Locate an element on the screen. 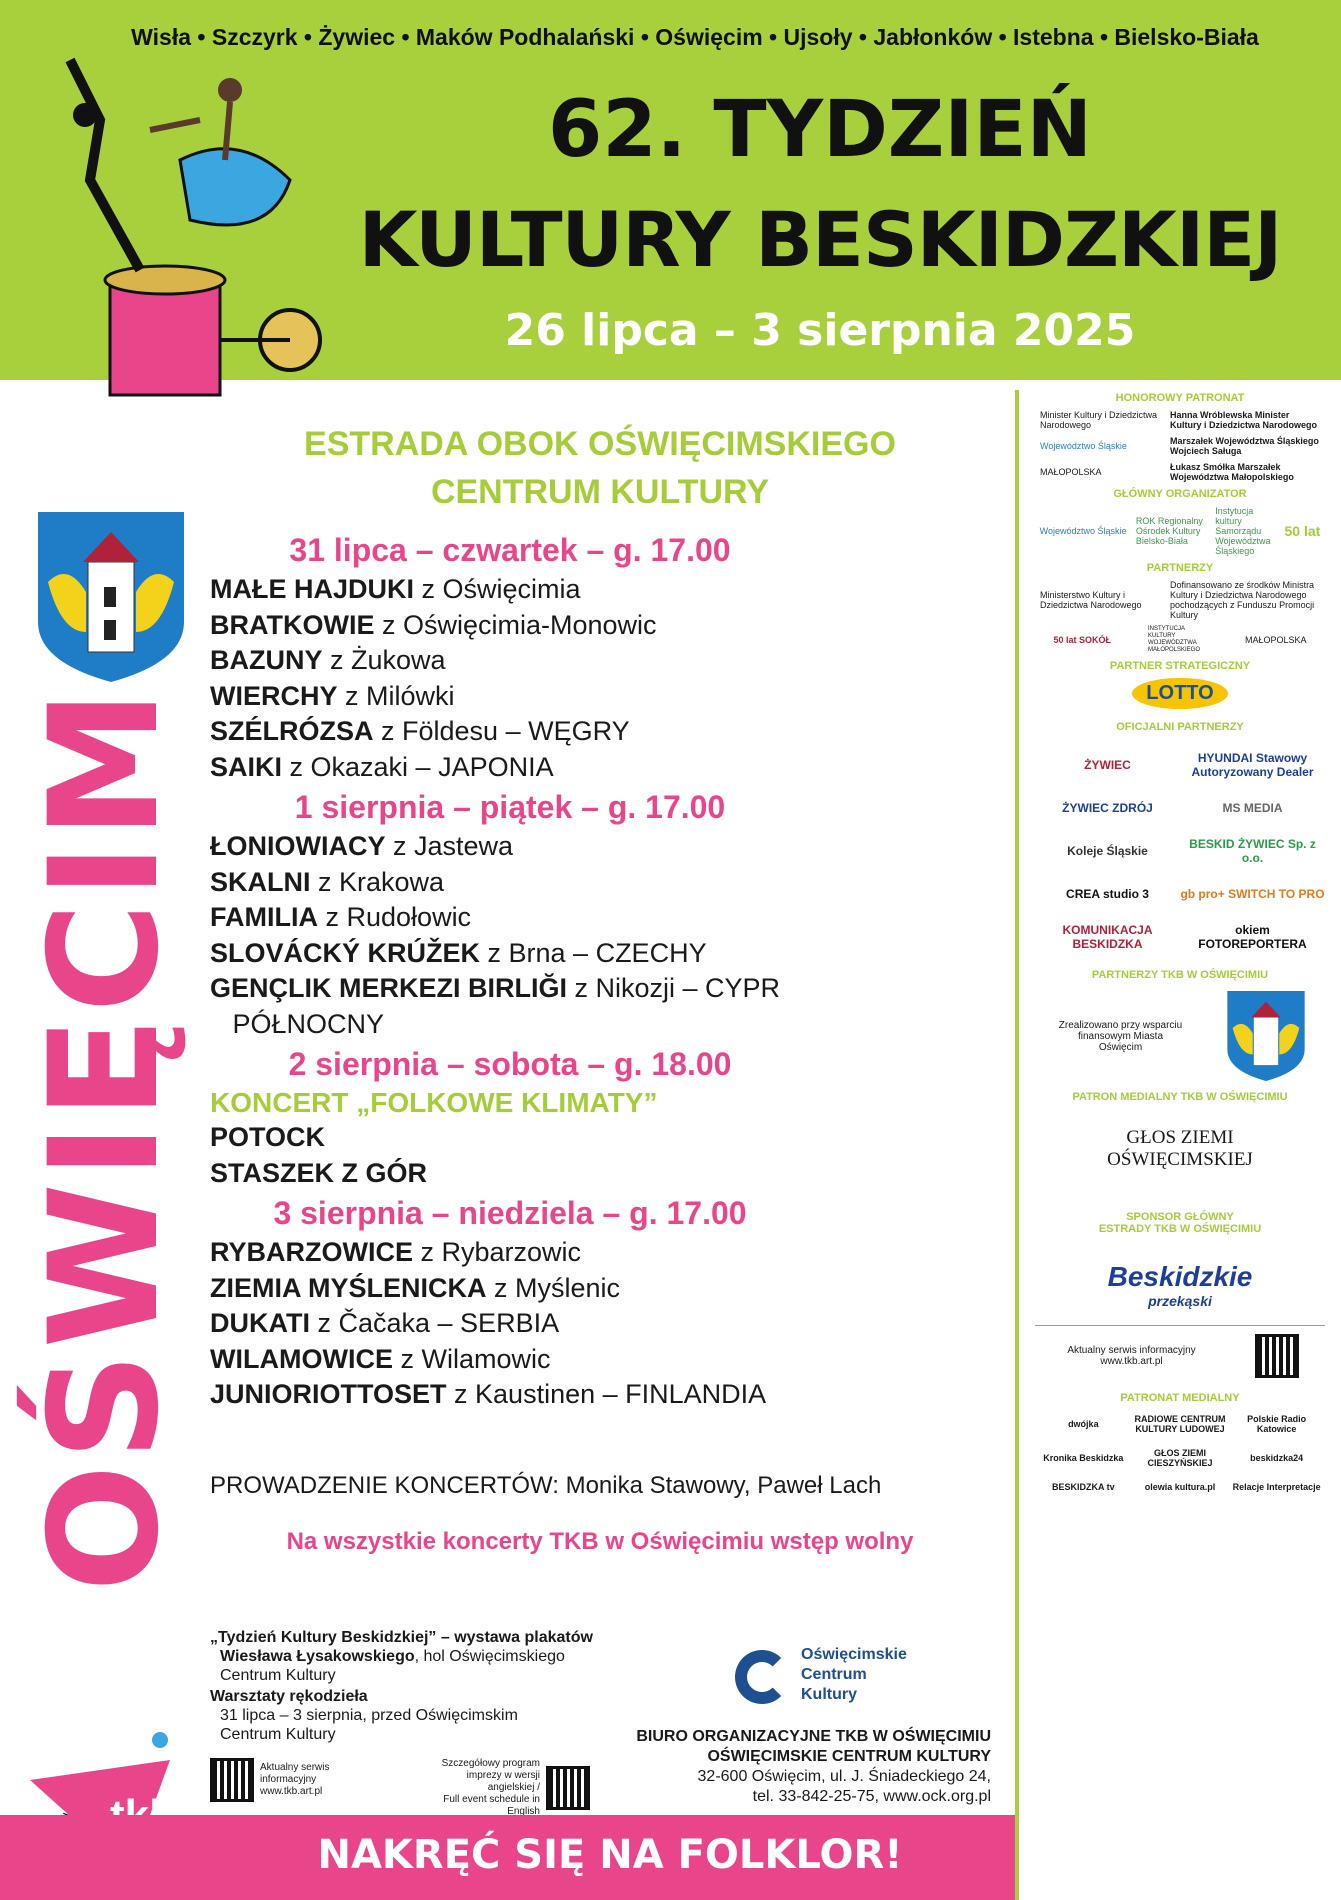  ensemble-origin: z Żukowa is located at coordinates (384, 660).